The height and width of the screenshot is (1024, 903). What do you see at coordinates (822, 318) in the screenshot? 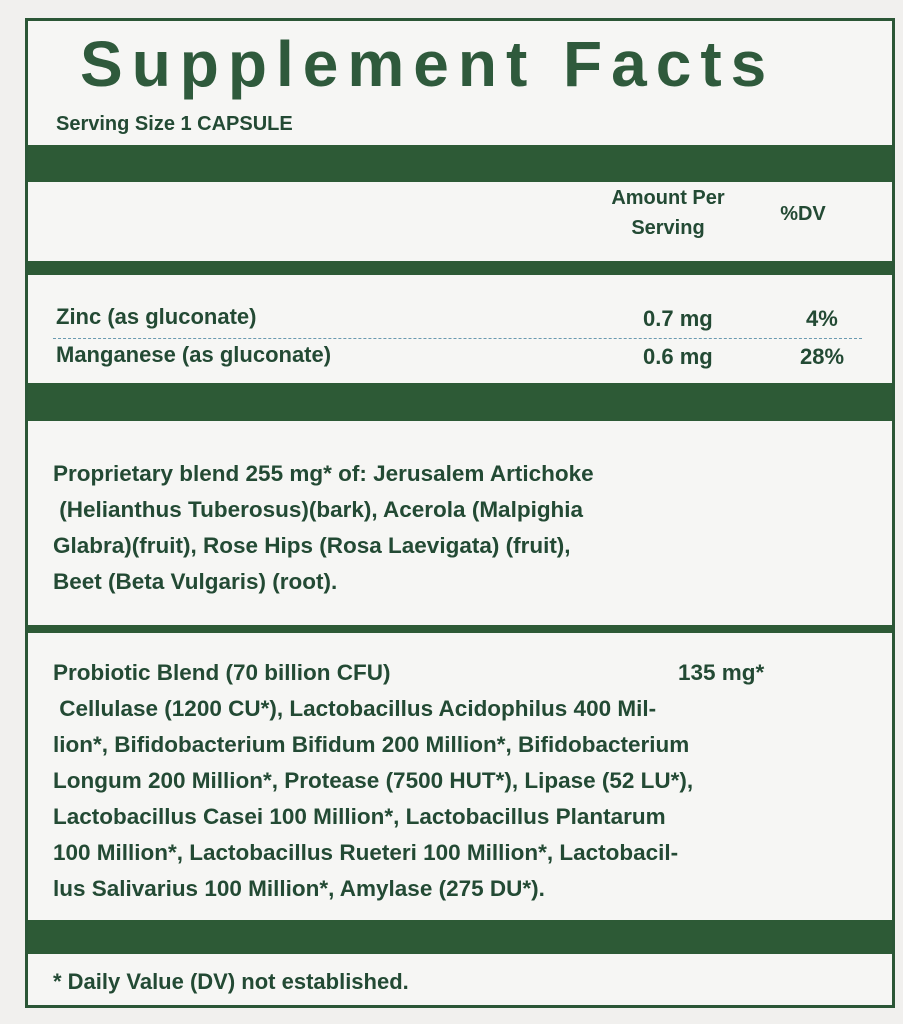
I see `nutrient-dv: 4%` at bounding box center [822, 318].